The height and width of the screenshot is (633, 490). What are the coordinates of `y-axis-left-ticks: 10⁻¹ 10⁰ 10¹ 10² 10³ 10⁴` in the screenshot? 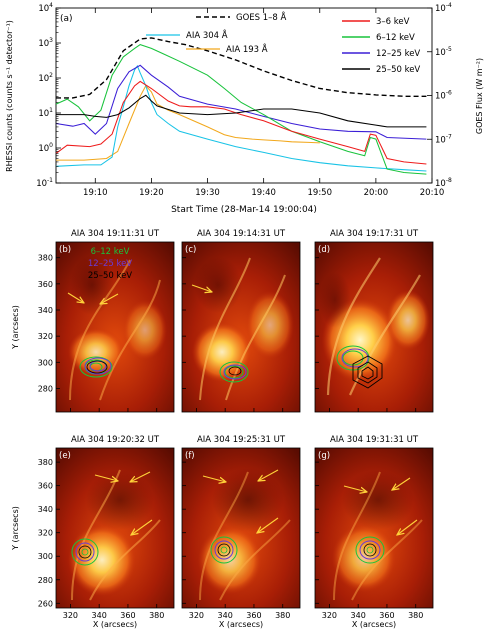 It's located at (48, 95).